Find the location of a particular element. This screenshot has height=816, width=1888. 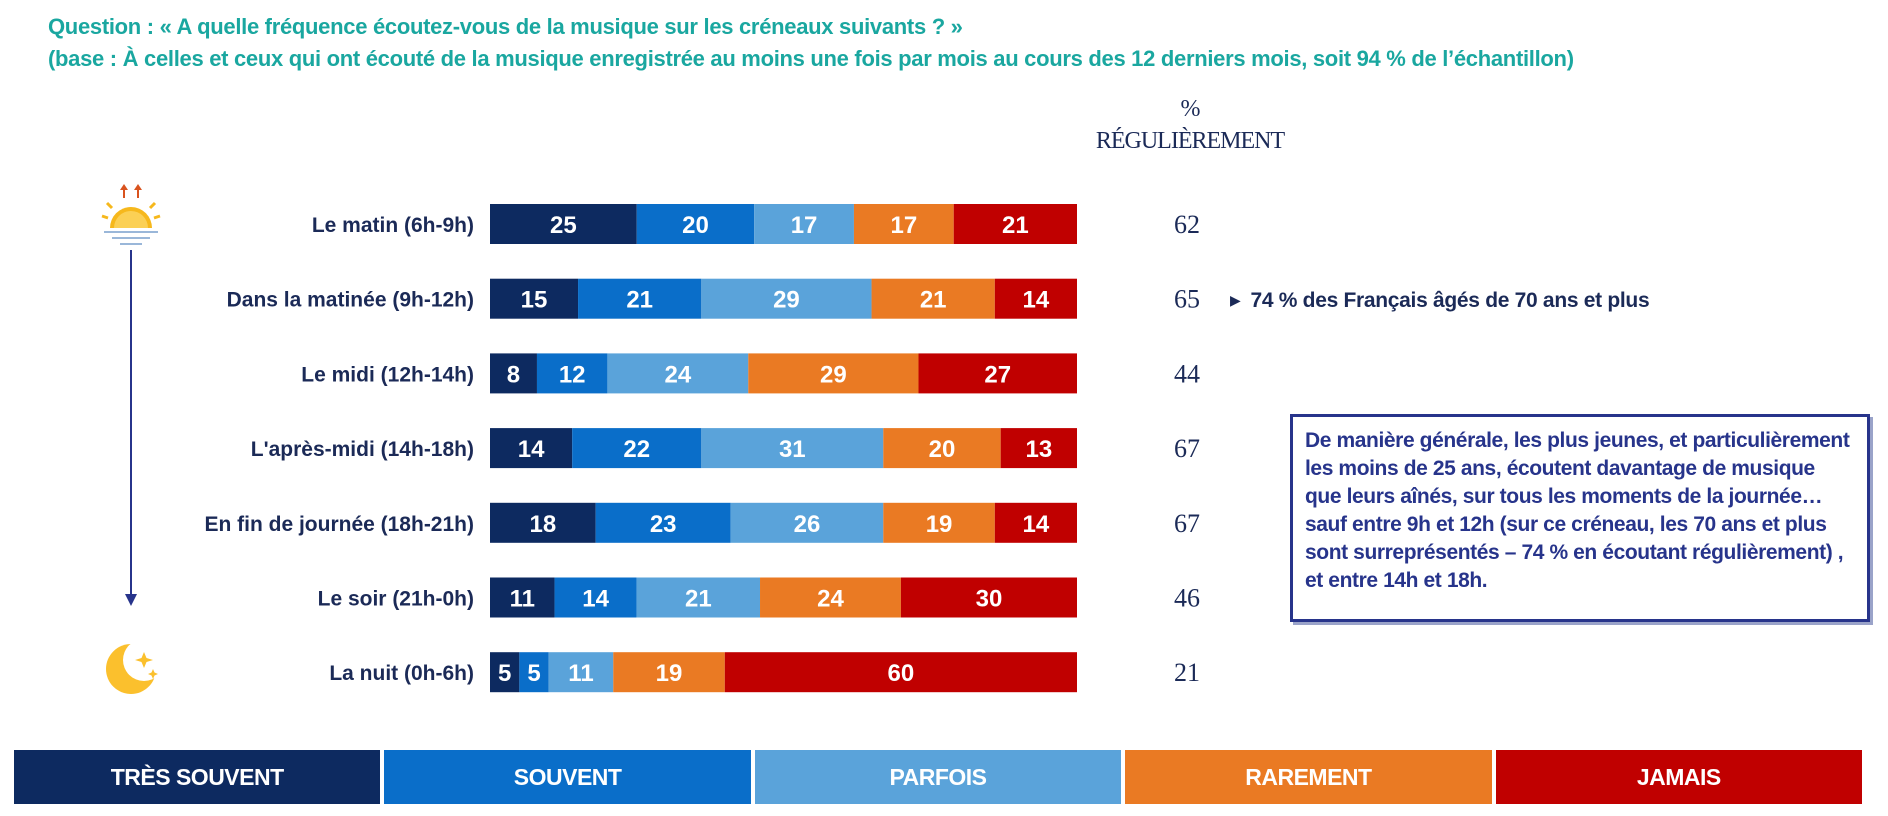

bar-value-label: 15 is located at coordinates (534, 300).